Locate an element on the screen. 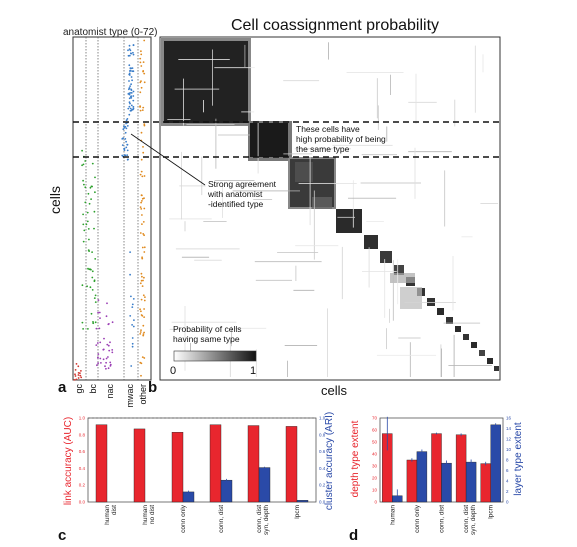 The height and width of the screenshot is (547, 577). panel-b-title: Cell coassignment probability is located at coordinates (335, 25).